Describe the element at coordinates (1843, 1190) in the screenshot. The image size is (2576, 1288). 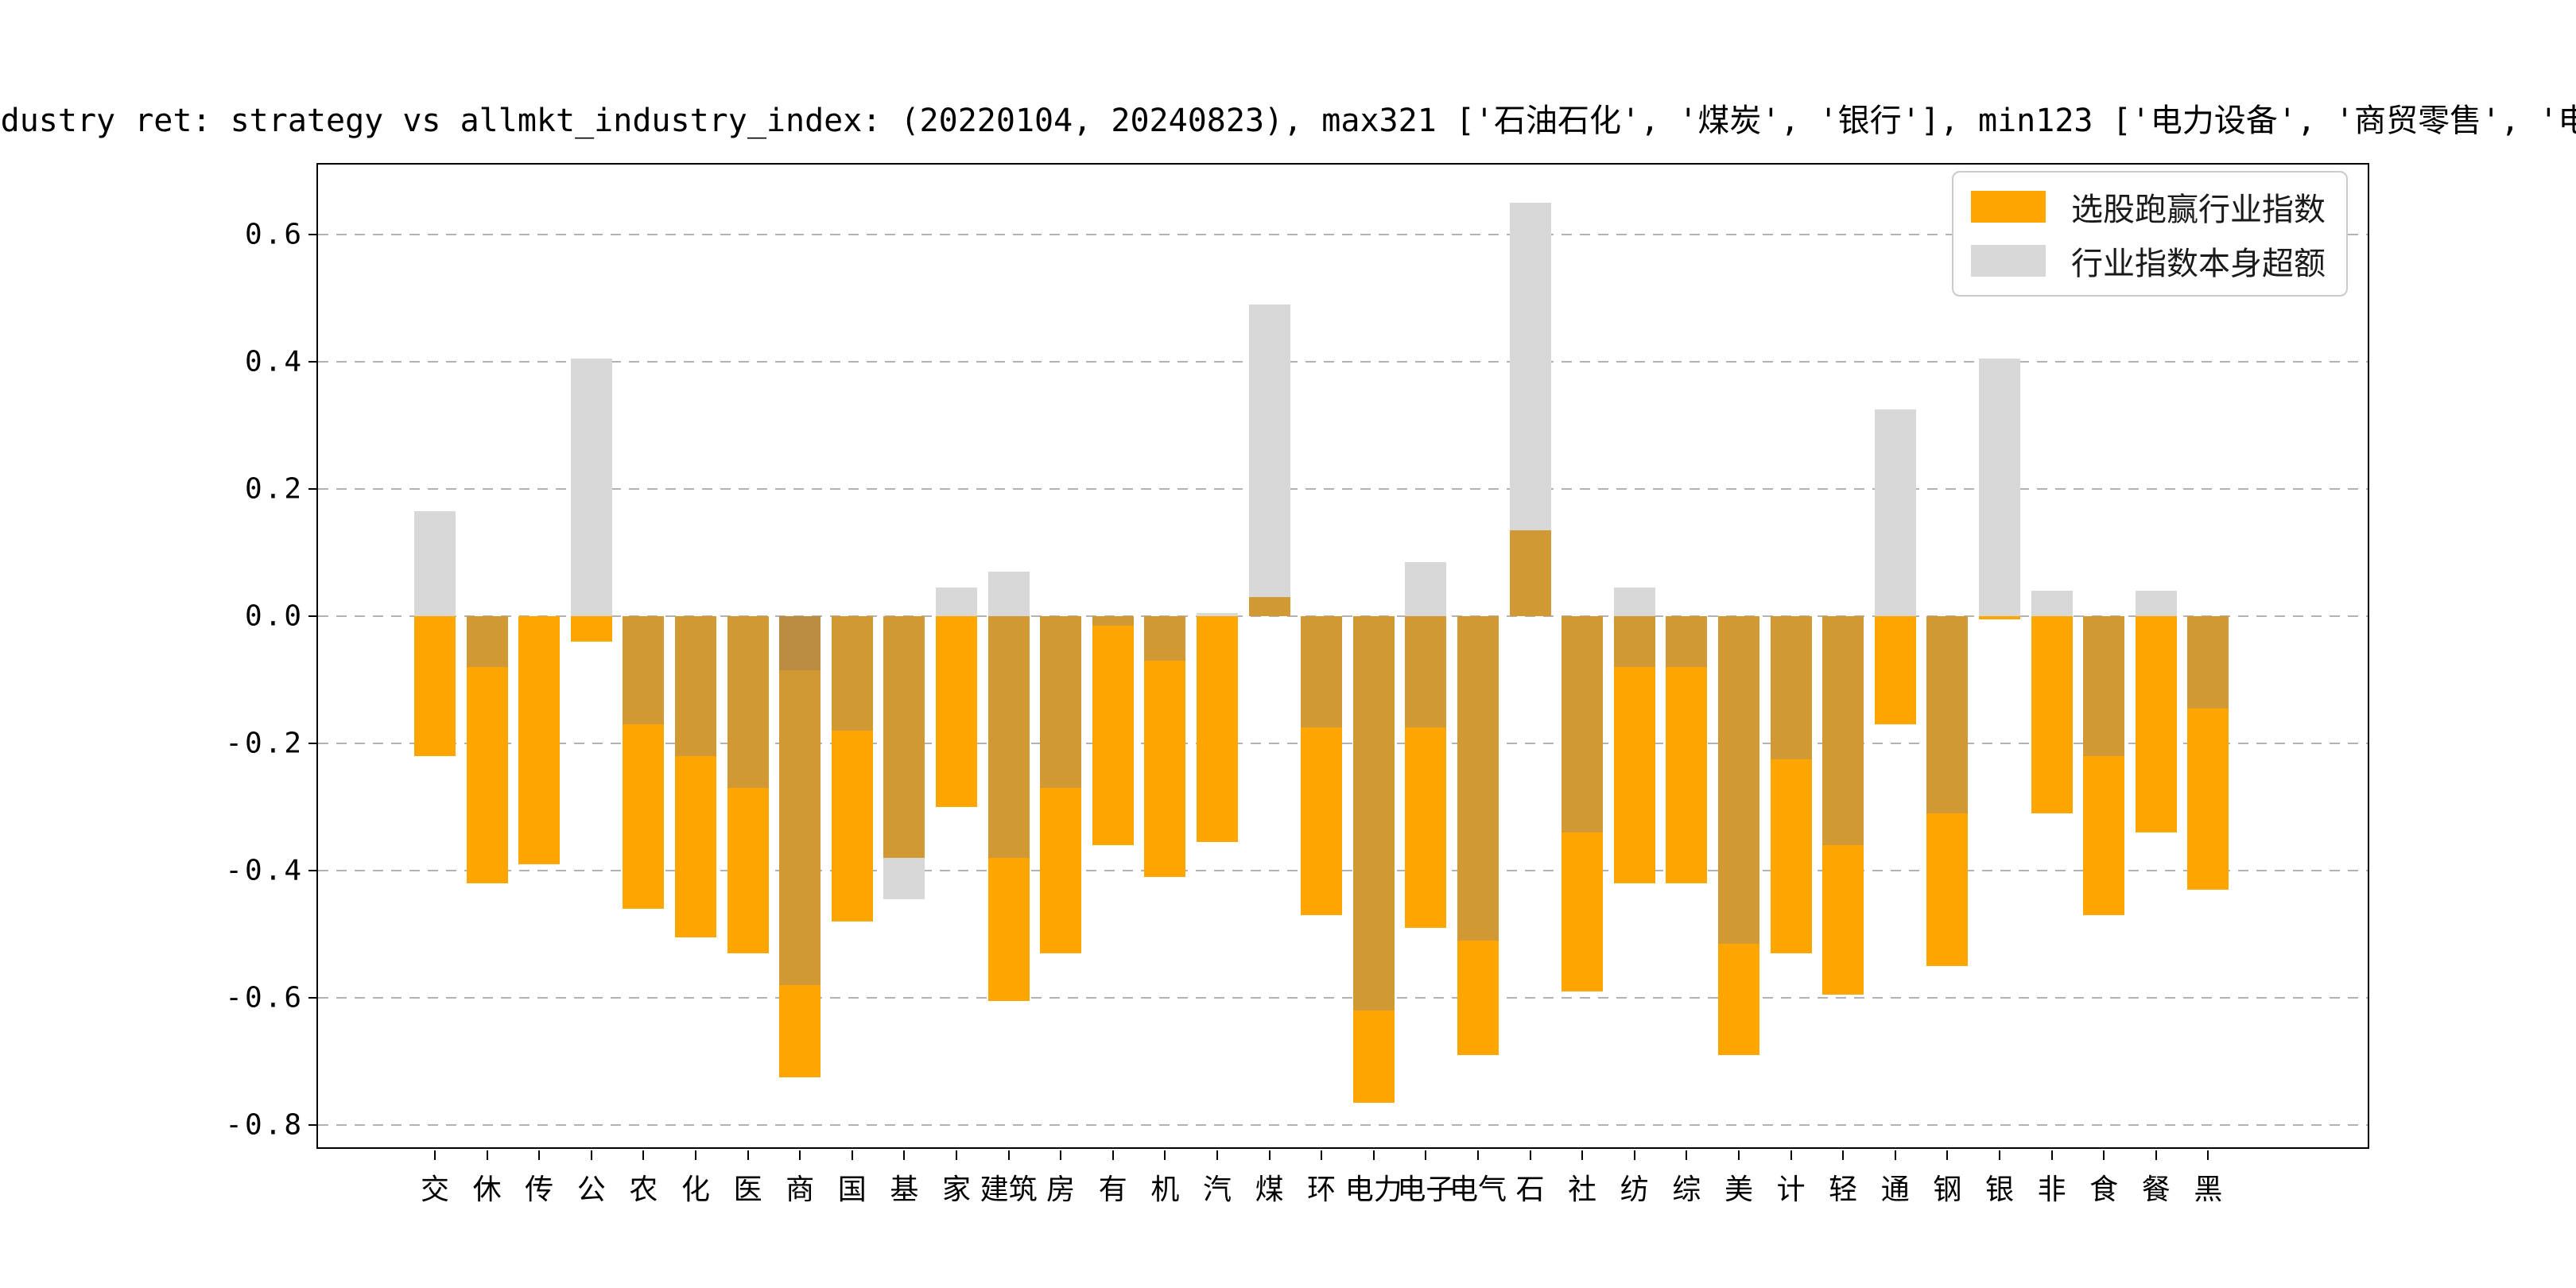
I see `xtick-label-轻: 轻` at that location.